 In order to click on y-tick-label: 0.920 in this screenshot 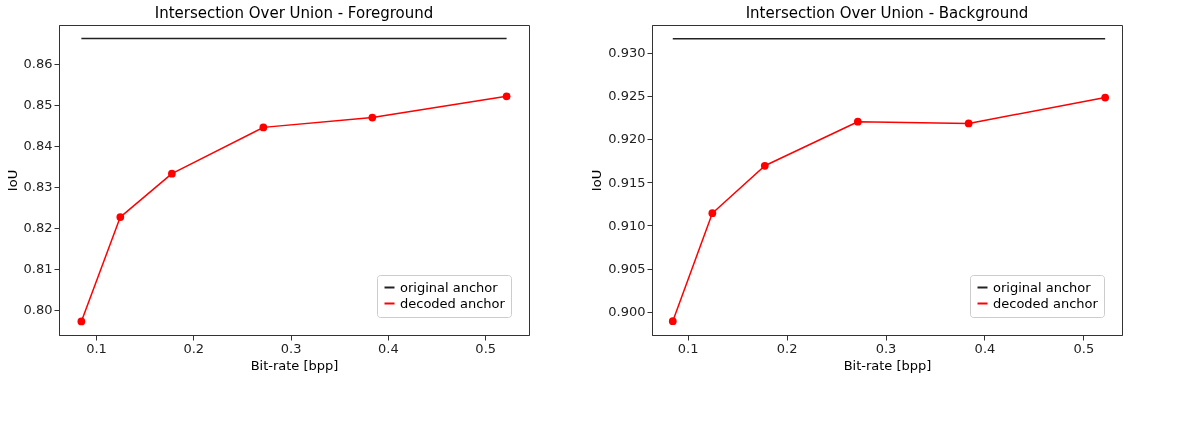, I will do `click(627, 139)`.